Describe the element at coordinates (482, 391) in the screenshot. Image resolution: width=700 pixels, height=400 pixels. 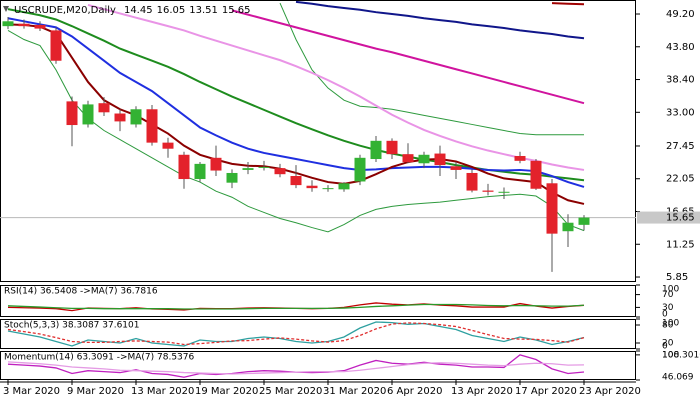
I see `x-tick-label: 13 Apr 2020` at that location.